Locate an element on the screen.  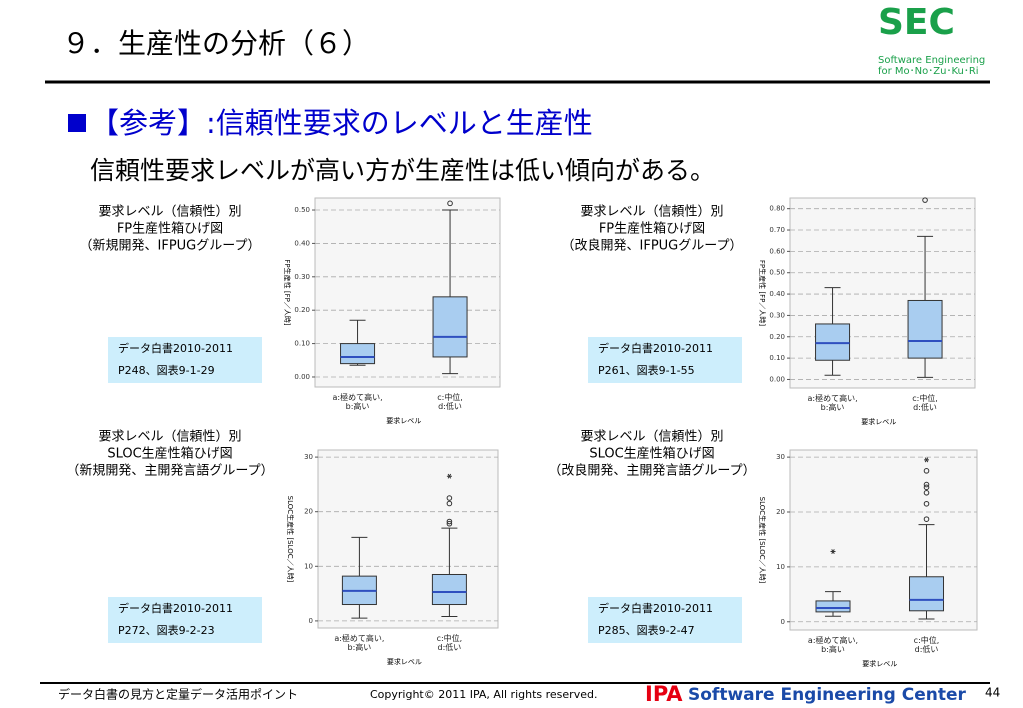
y-tick-label: 0.70 is located at coordinates (777, 230).